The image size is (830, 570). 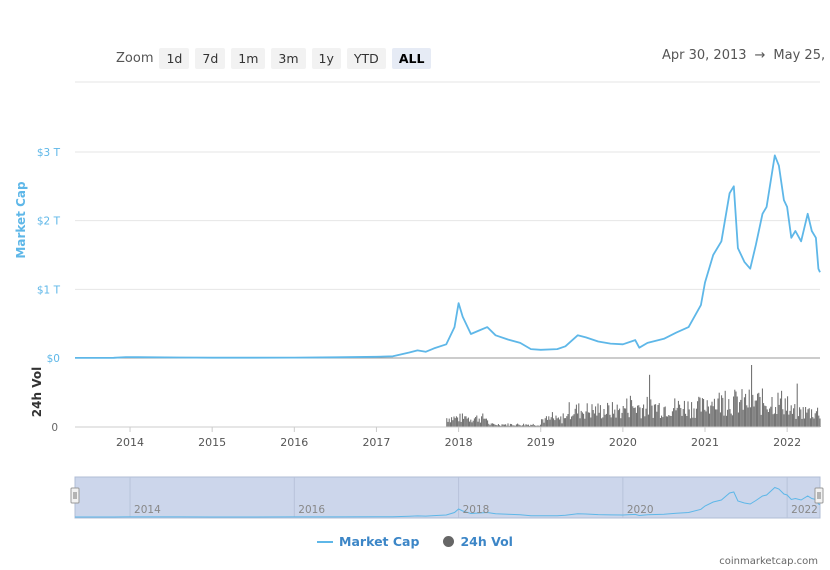 What do you see at coordinates (288, 58) in the screenshot?
I see `zoom-3m-button: 3m` at bounding box center [288, 58].